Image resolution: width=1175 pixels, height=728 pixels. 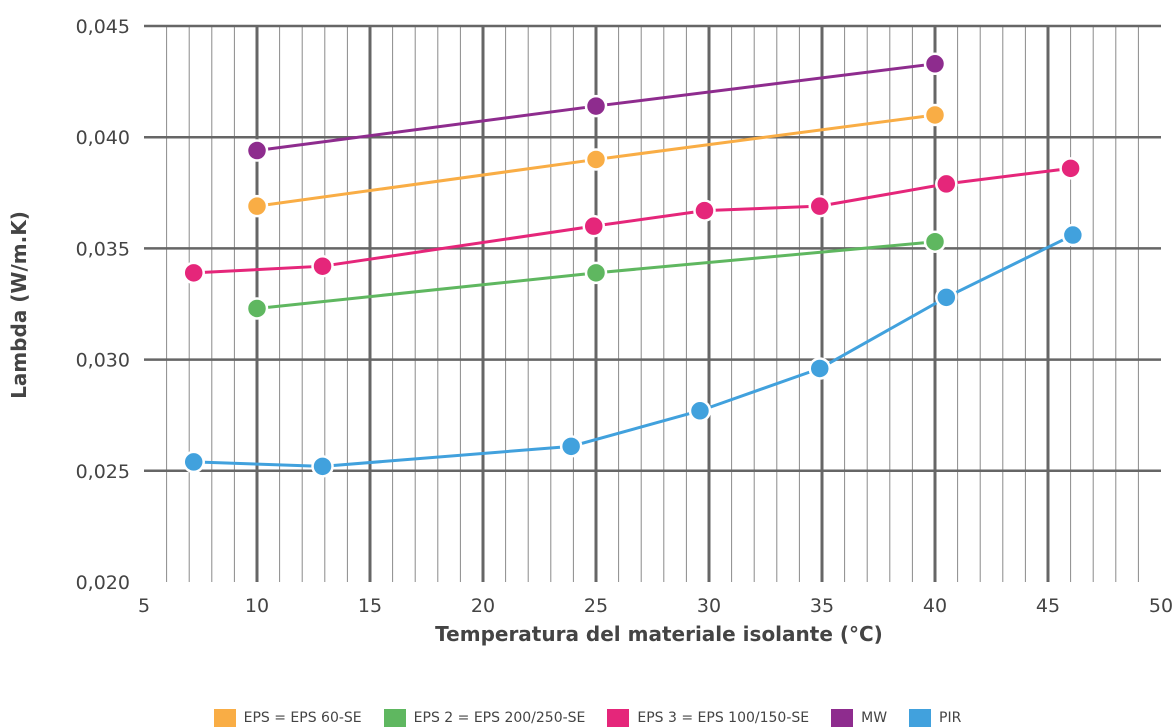 I want to click on x-tick-label: 5, so click(x=144, y=606).